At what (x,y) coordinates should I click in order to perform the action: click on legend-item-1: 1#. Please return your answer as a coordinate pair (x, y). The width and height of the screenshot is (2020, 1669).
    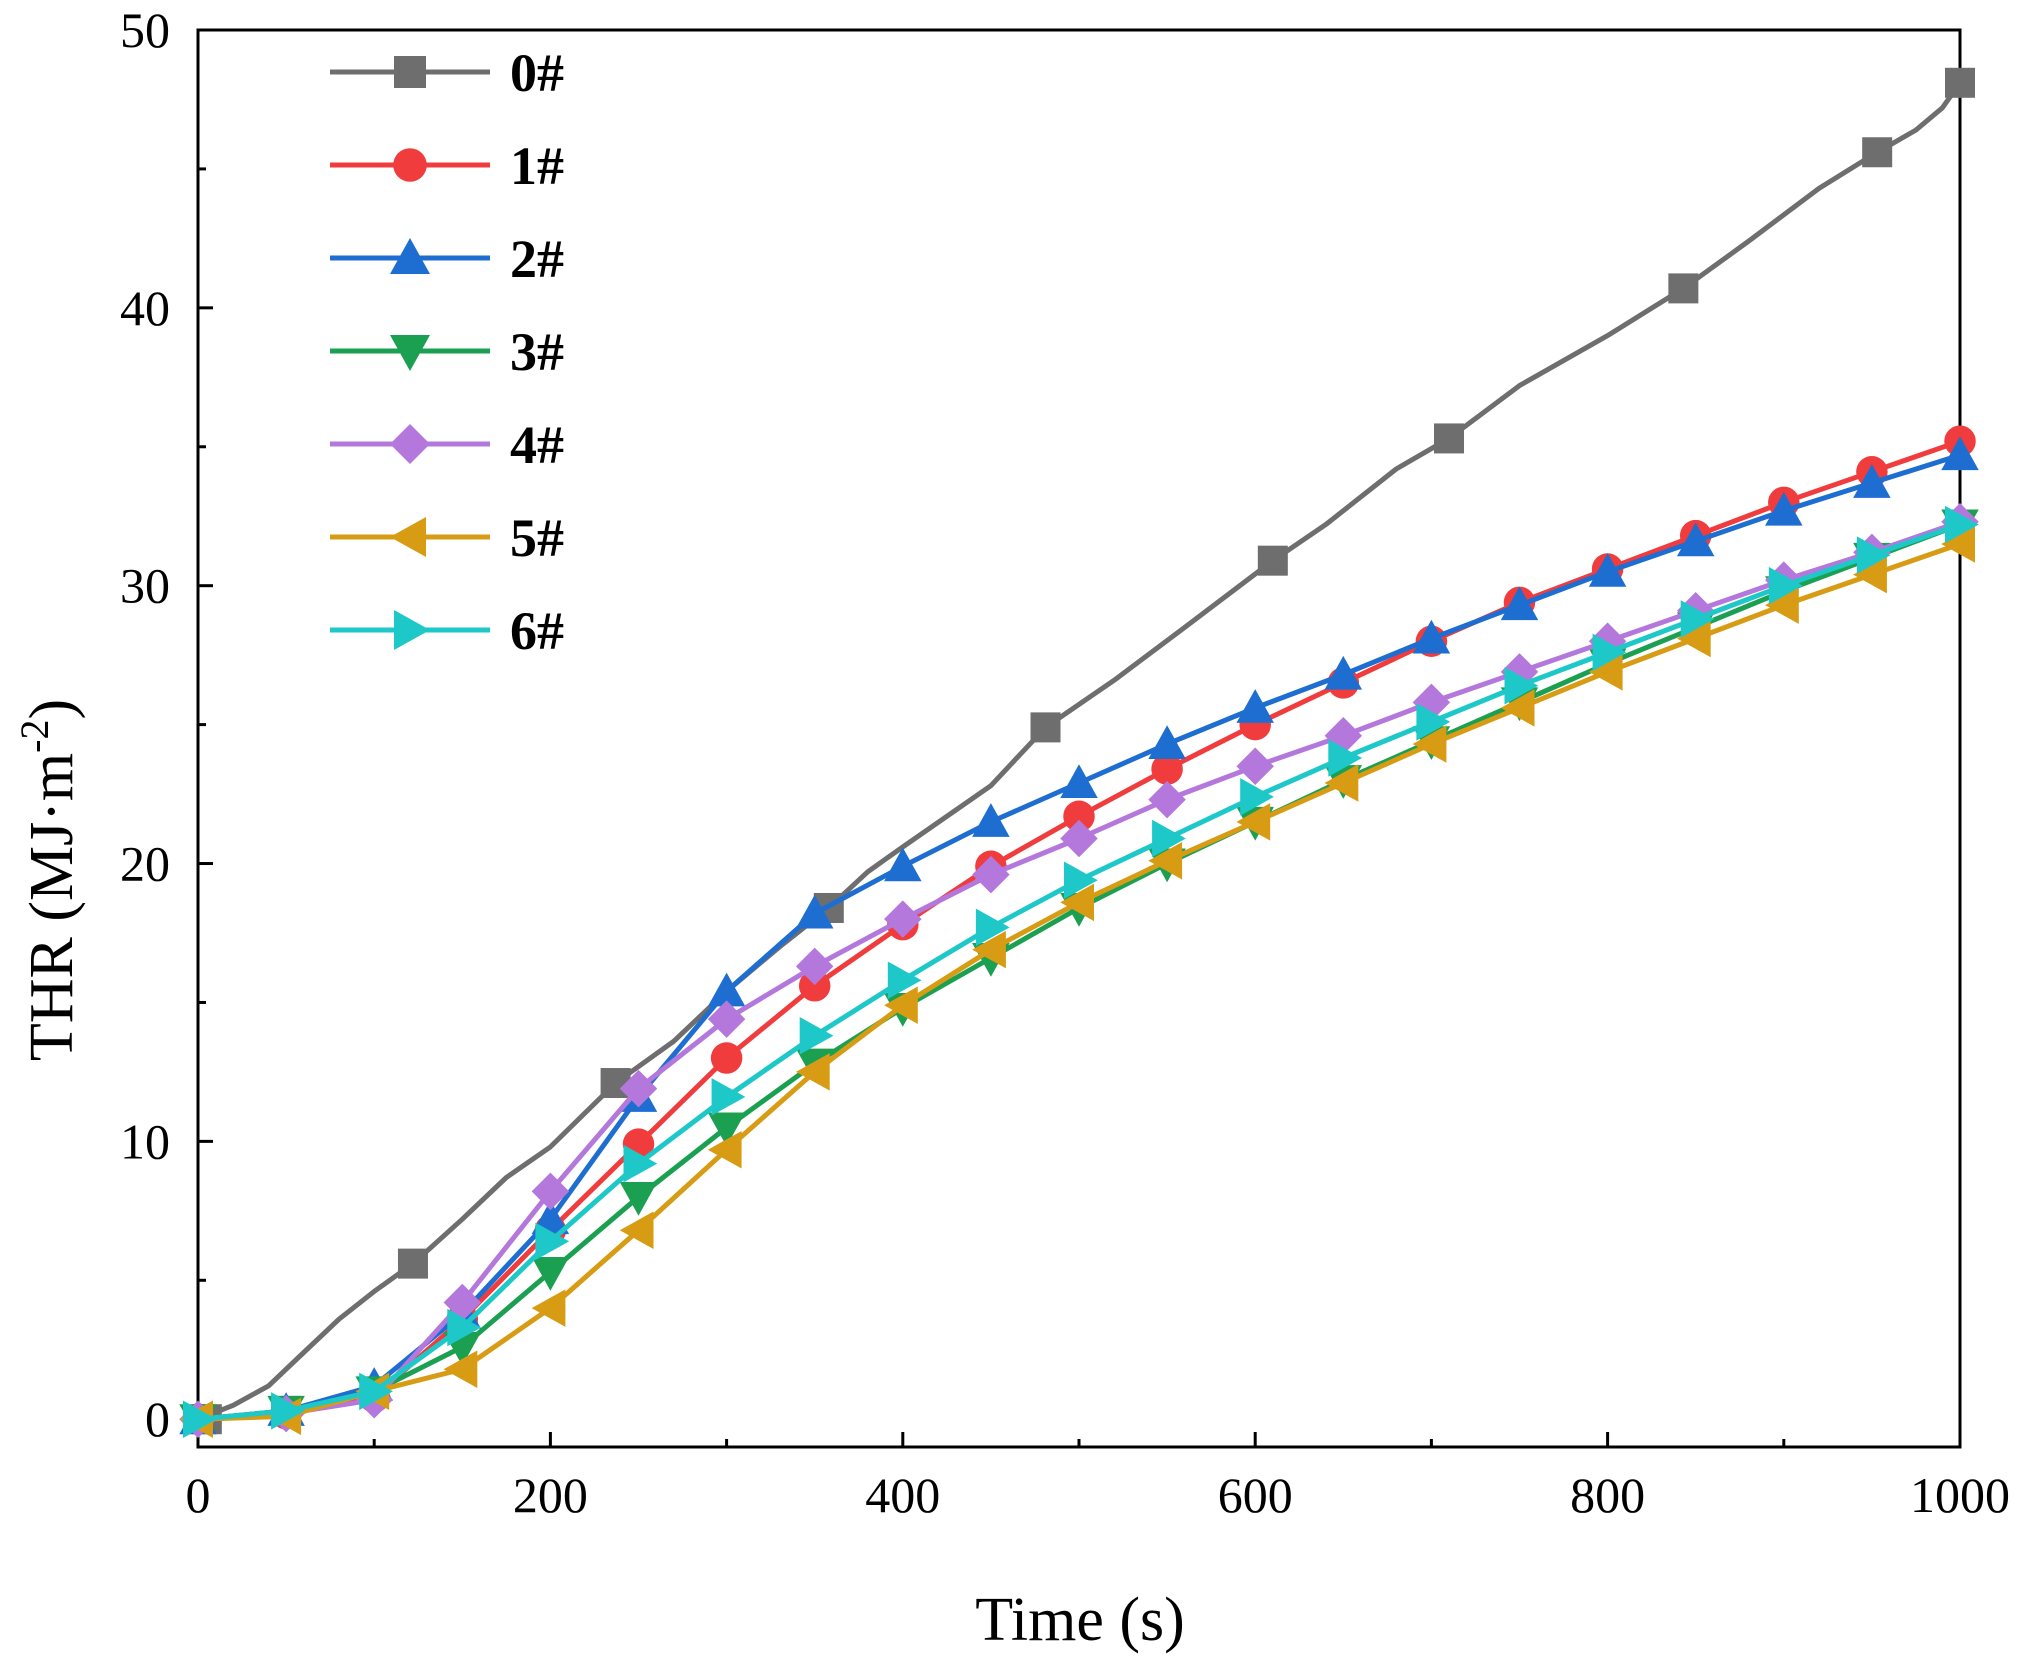
    Looking at the image, I should click on (447, 166).